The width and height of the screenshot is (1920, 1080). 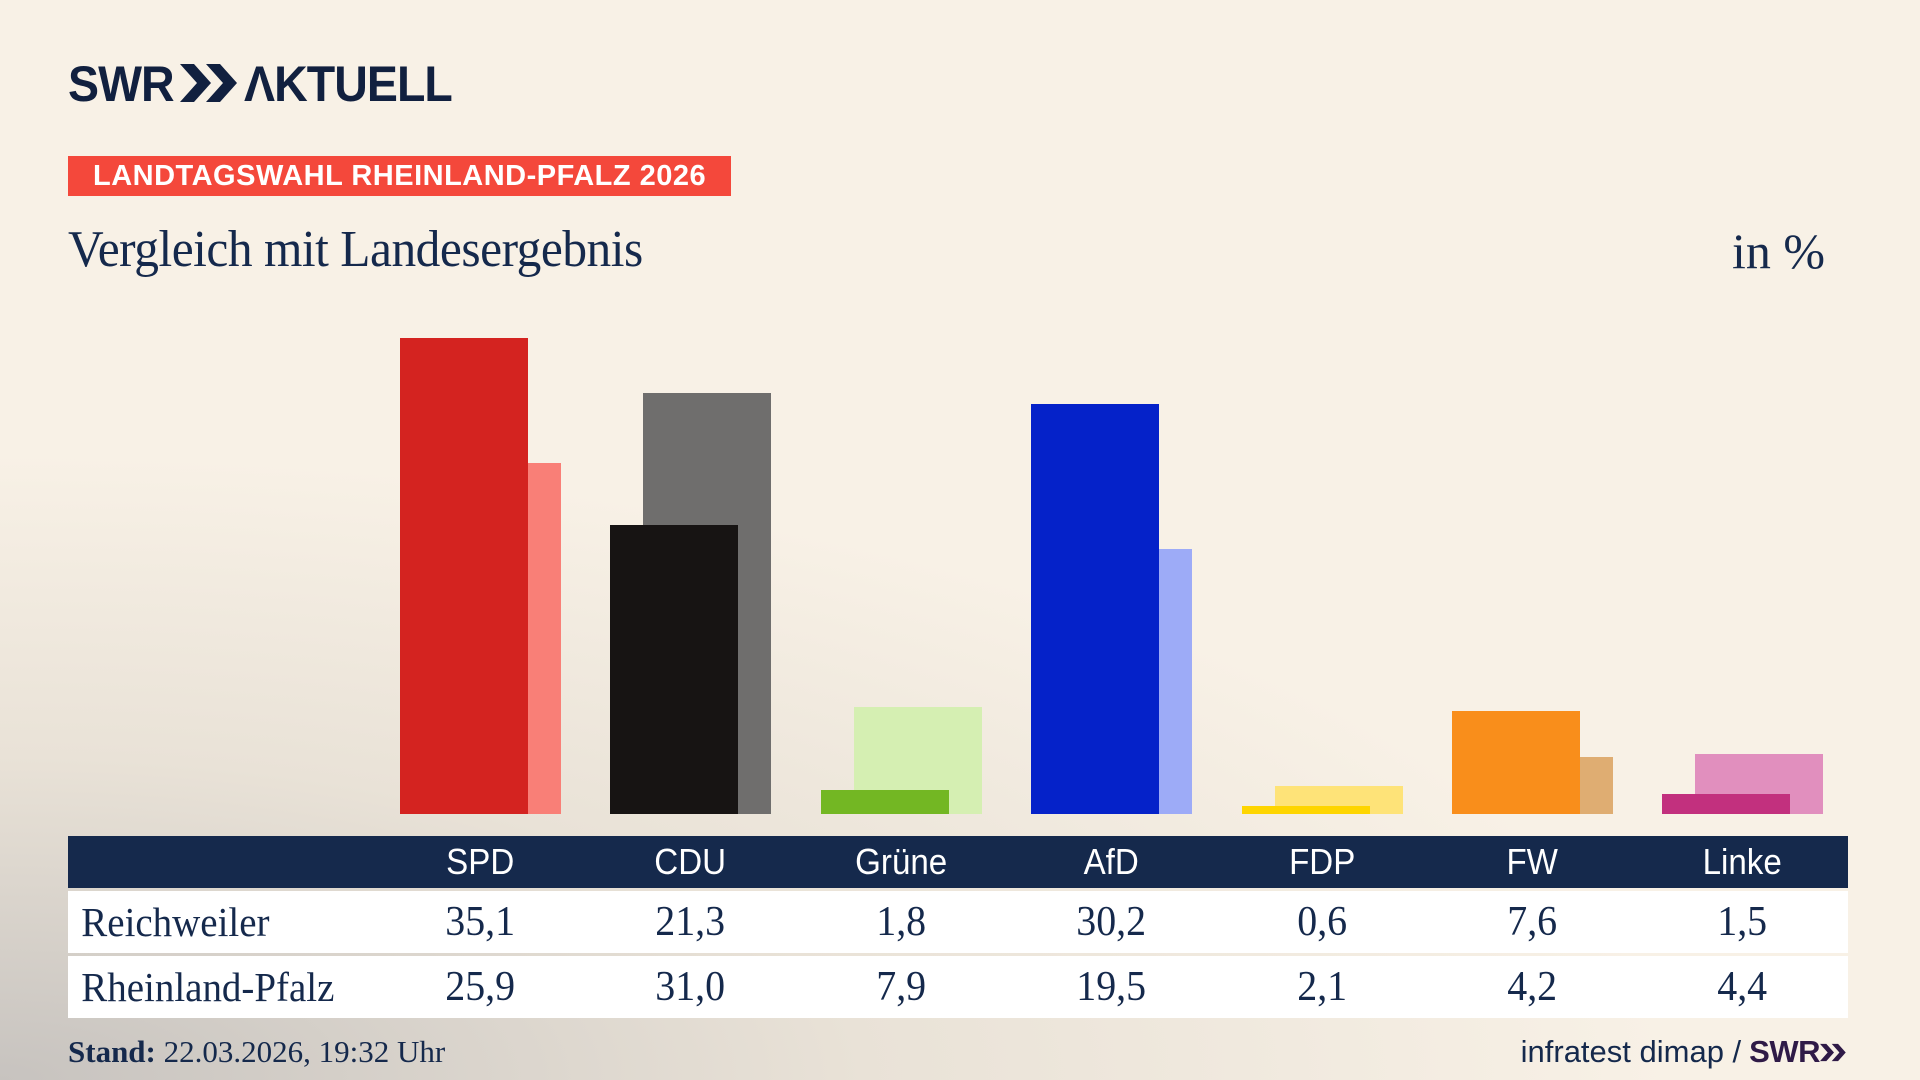 What do you see at coordinates (1532, 861) in the screenshot?
I see `column-header-fw: FW` at bounding box center [1532, 861].